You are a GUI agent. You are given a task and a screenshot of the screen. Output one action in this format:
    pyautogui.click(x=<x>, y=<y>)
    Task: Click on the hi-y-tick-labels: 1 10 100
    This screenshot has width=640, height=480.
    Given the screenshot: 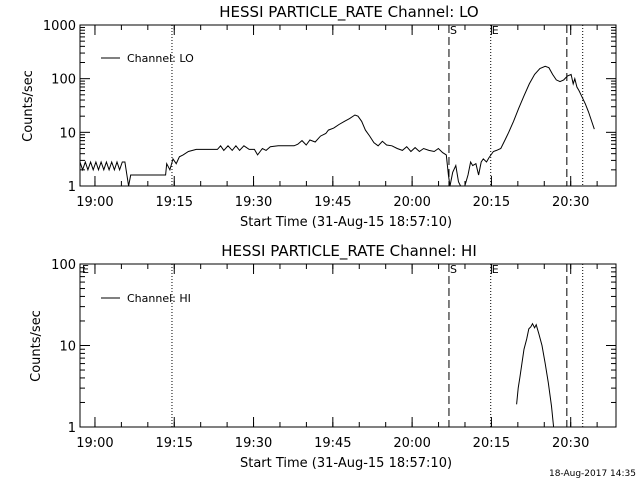 What is the action you would take?
    pyautogui.click(x=63, y=347)
    